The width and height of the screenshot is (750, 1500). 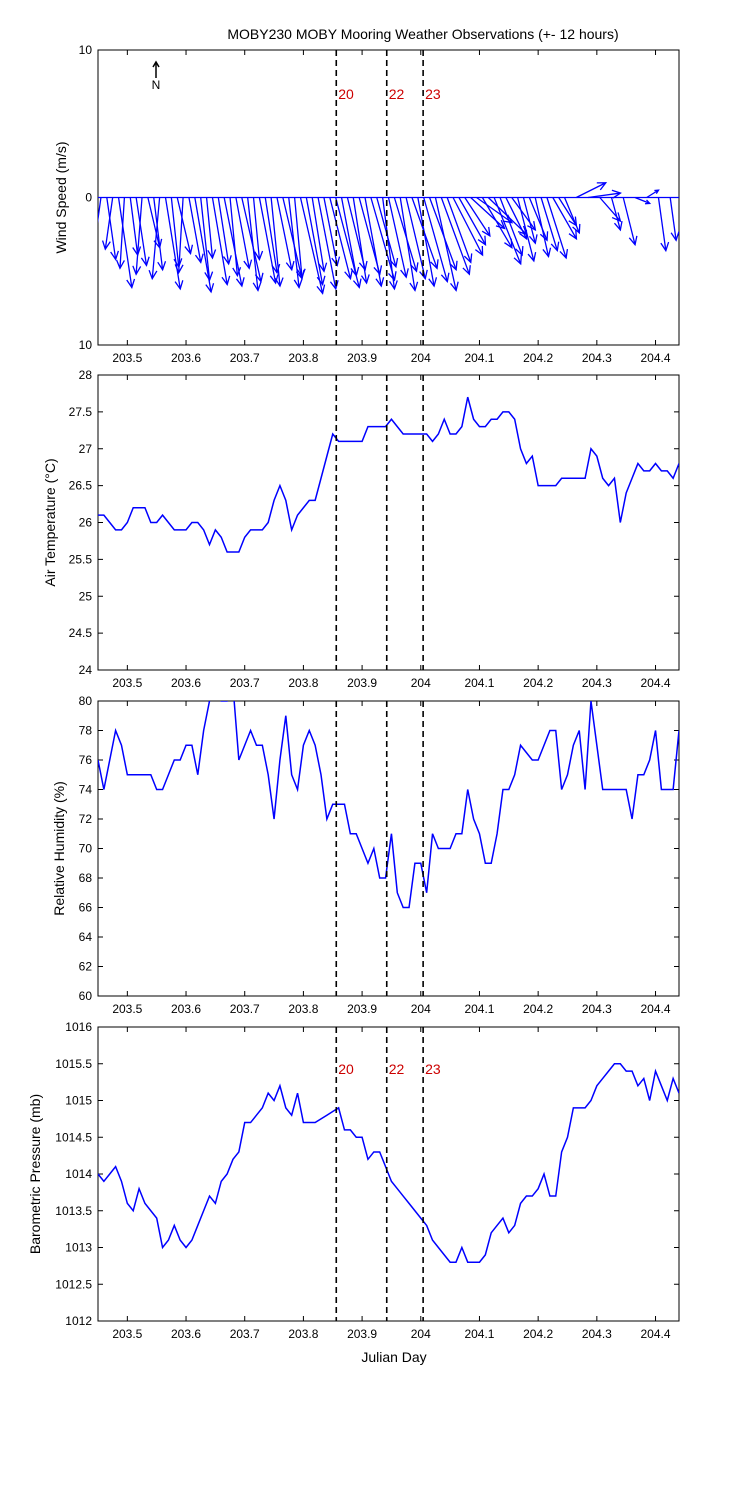 I want to click on y-tick-label: 74, so click(x=86, y=790).